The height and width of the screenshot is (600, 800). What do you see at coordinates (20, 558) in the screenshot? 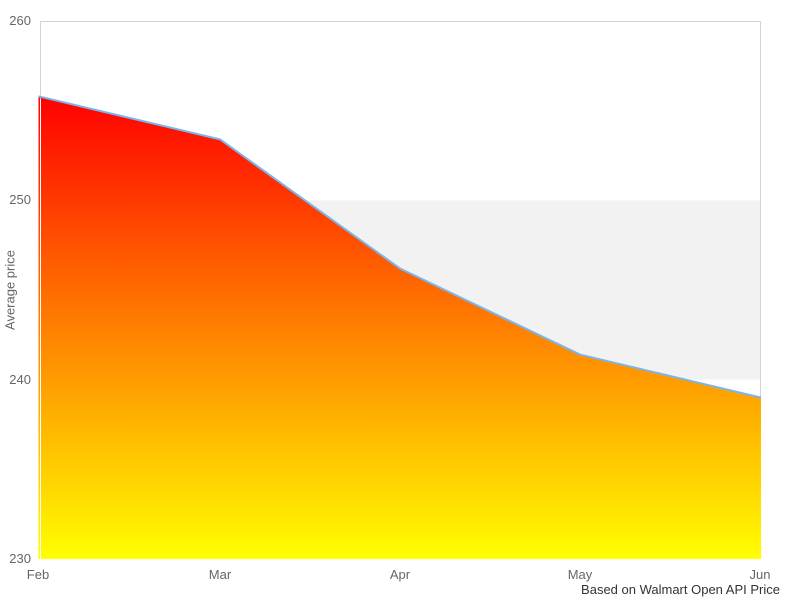
I see `y-tick-label: 230` at bounding box center [20, 558].